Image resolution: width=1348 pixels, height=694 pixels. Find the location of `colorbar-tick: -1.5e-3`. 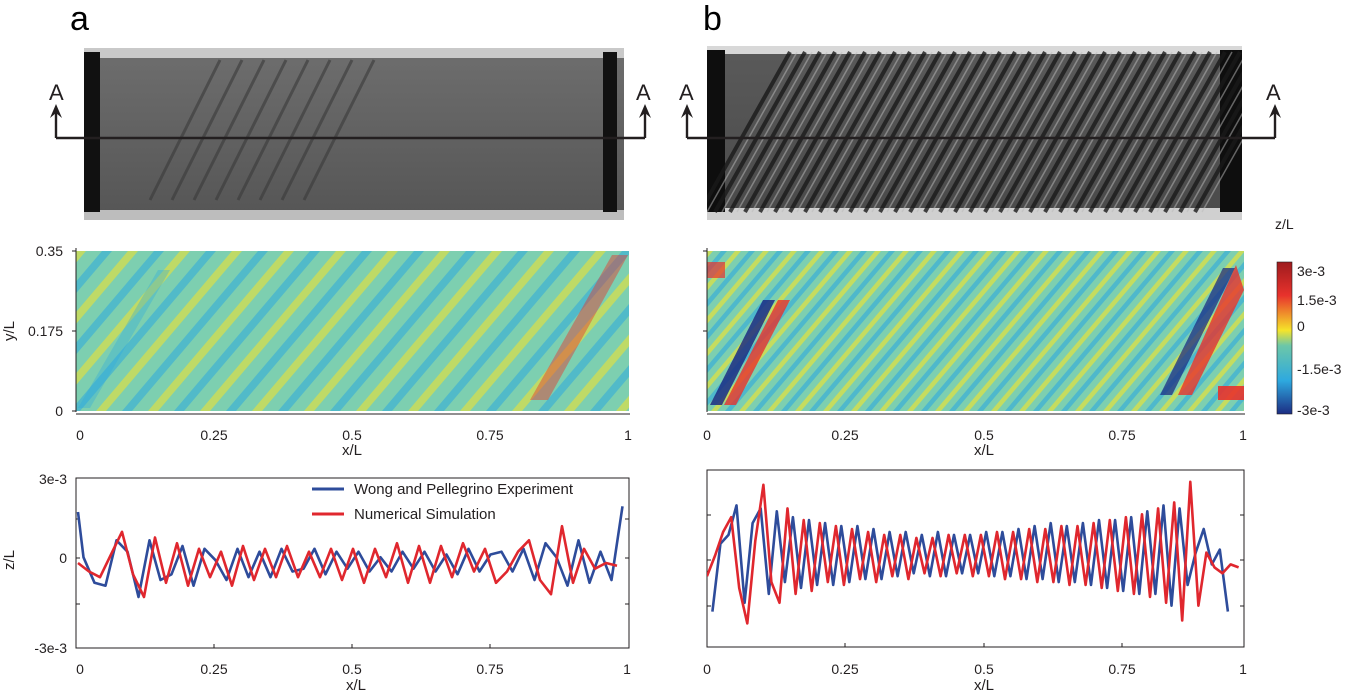

colorbar-tick: -1.5e-3 is located at coordinates (1319, 369).